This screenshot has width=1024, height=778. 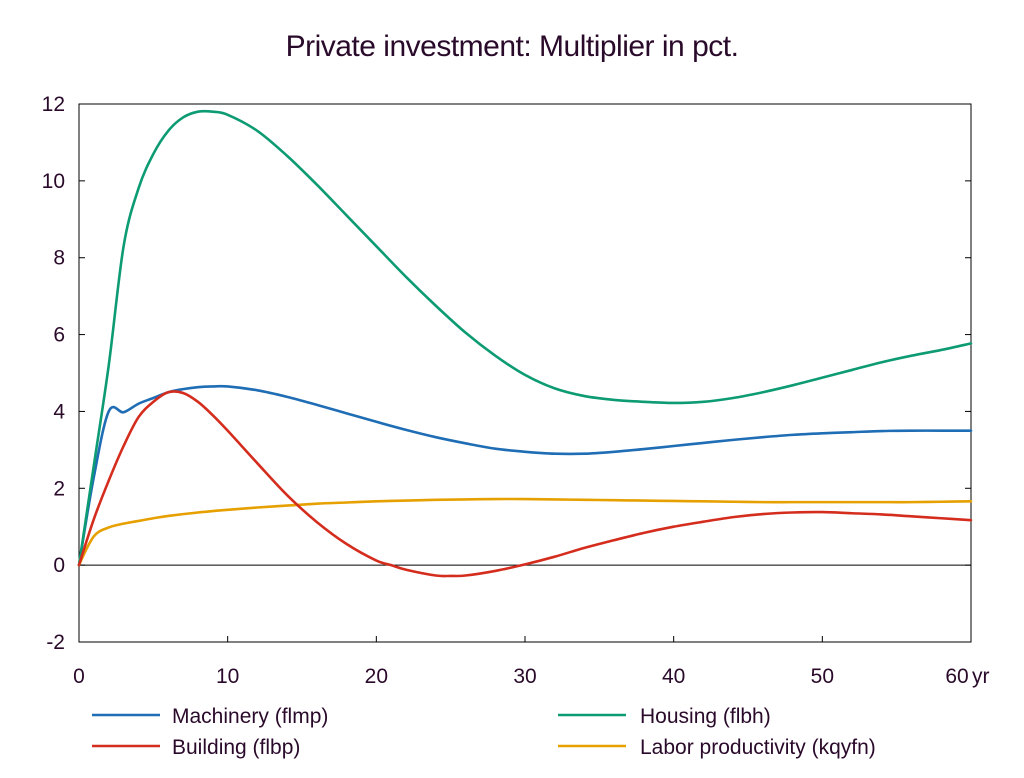 I want to click on y-tick-label: 2, so click(x=59, y=488).